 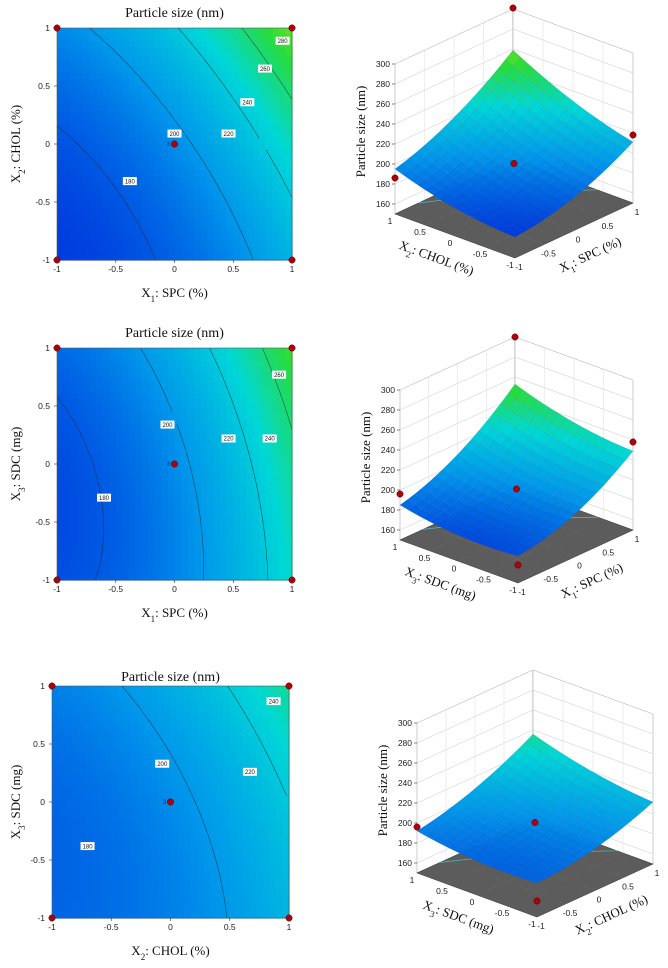 What do you see at coordinates (537, 880) in the screenshot?
I see `surface-facet` at bounding box center [537, 880].